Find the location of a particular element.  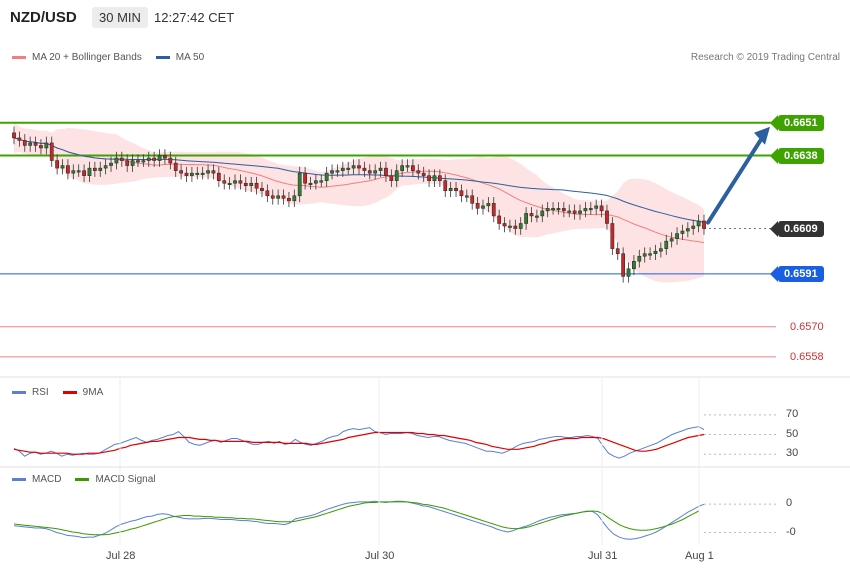

server-time: 12:27:42 CET is located at coordinates (194, 17).